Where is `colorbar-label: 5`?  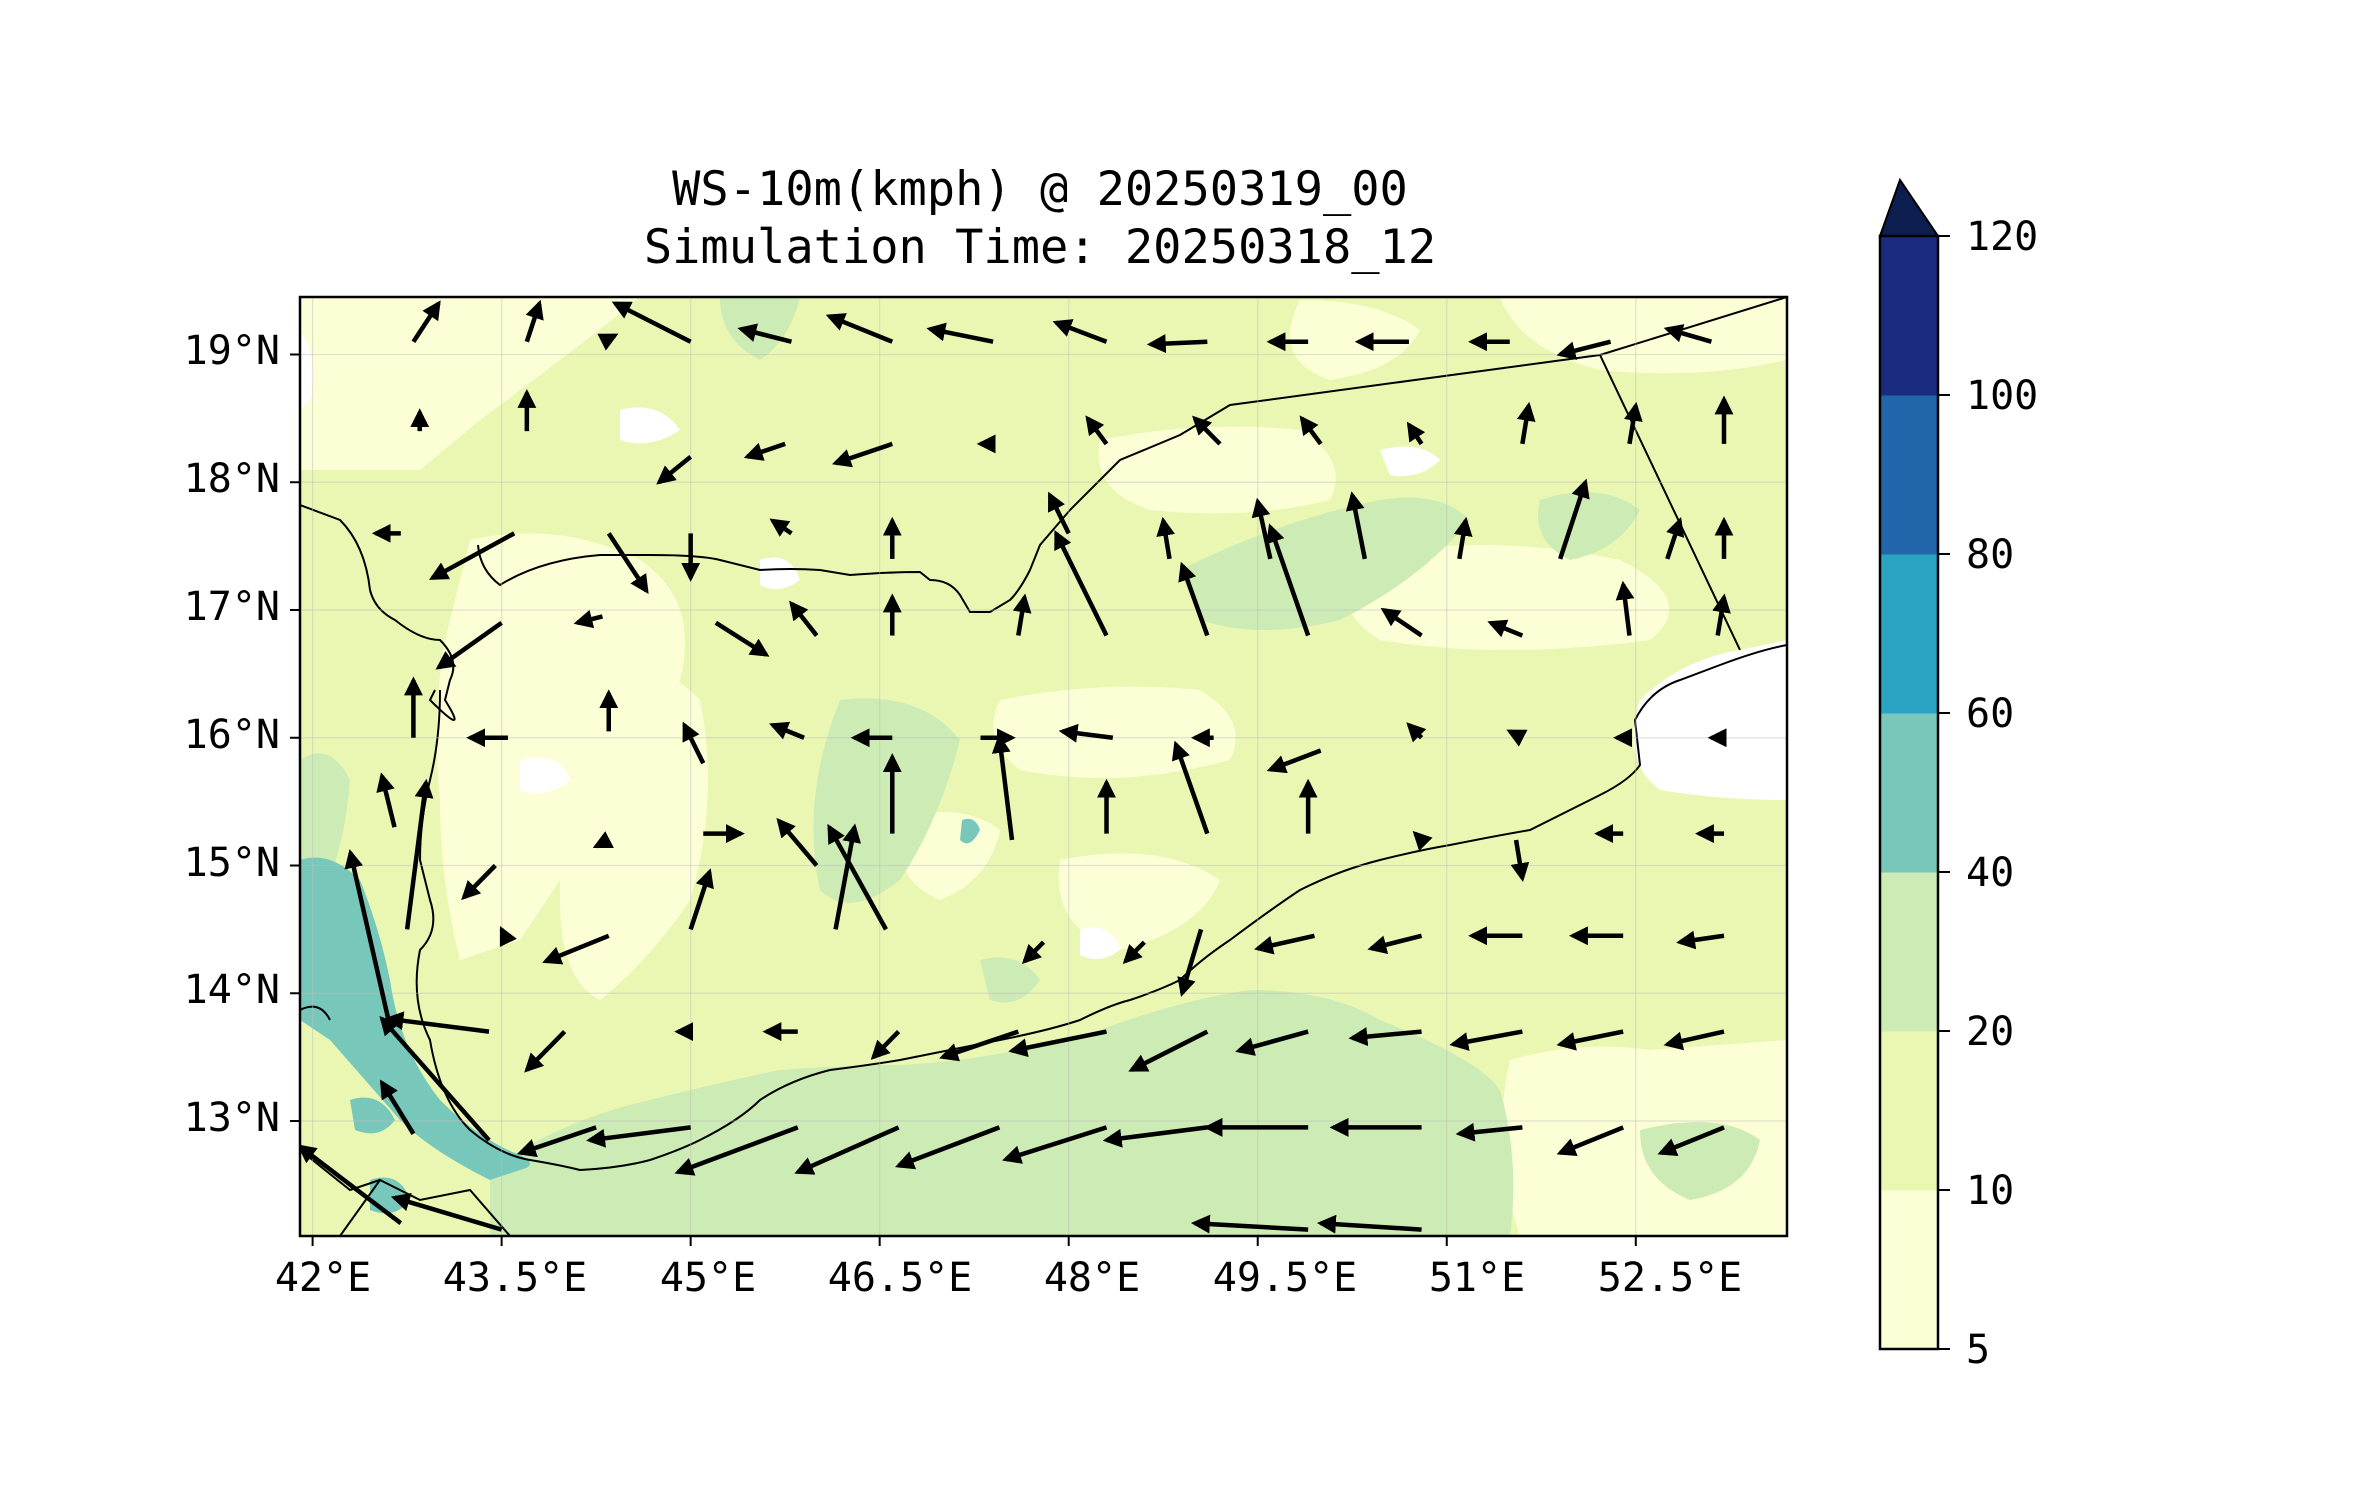 colorbar-label: 5 is located at coordinates (1978, 1350).